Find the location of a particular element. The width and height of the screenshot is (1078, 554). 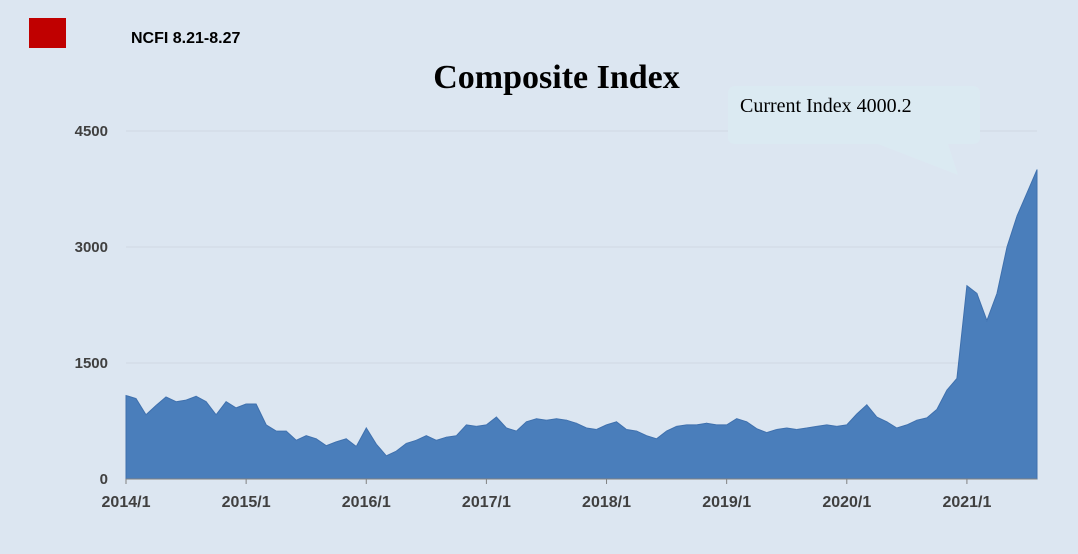

x-tick-label: 2015/1 is located at coordinates (246, 502).